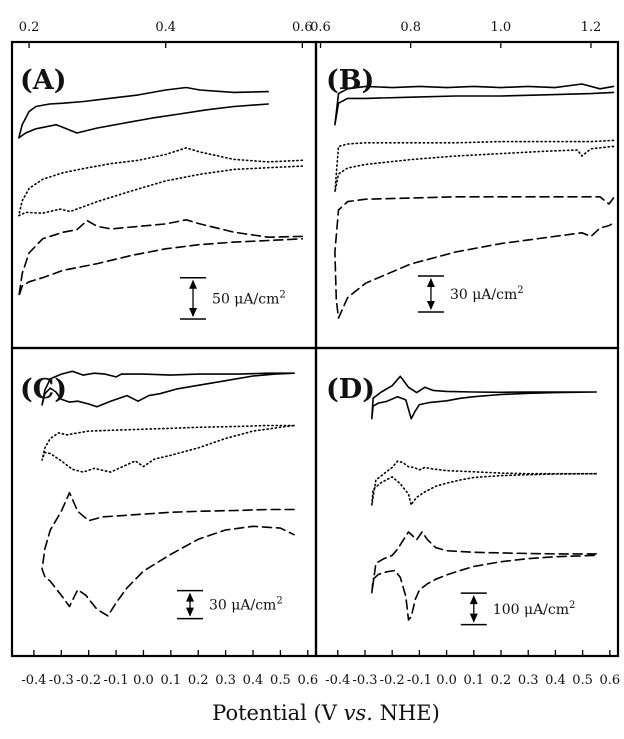 This screenshot has width=624, height=739. Describe the element at coordinates (246, 605) in the screenshot. I see `panel-c-scale-bar-label: 30 μA/cm2` at that location.